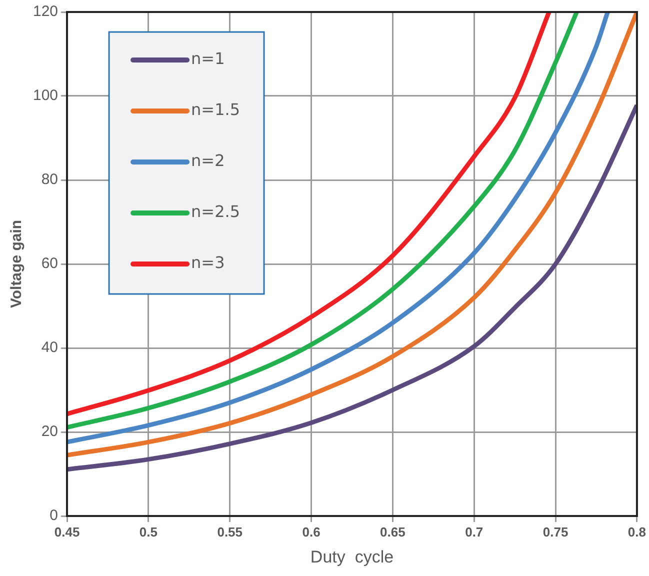 The width and height of the screenshot is (649, 576). I want to click on y-tick-label: 120, so click(45, 11).